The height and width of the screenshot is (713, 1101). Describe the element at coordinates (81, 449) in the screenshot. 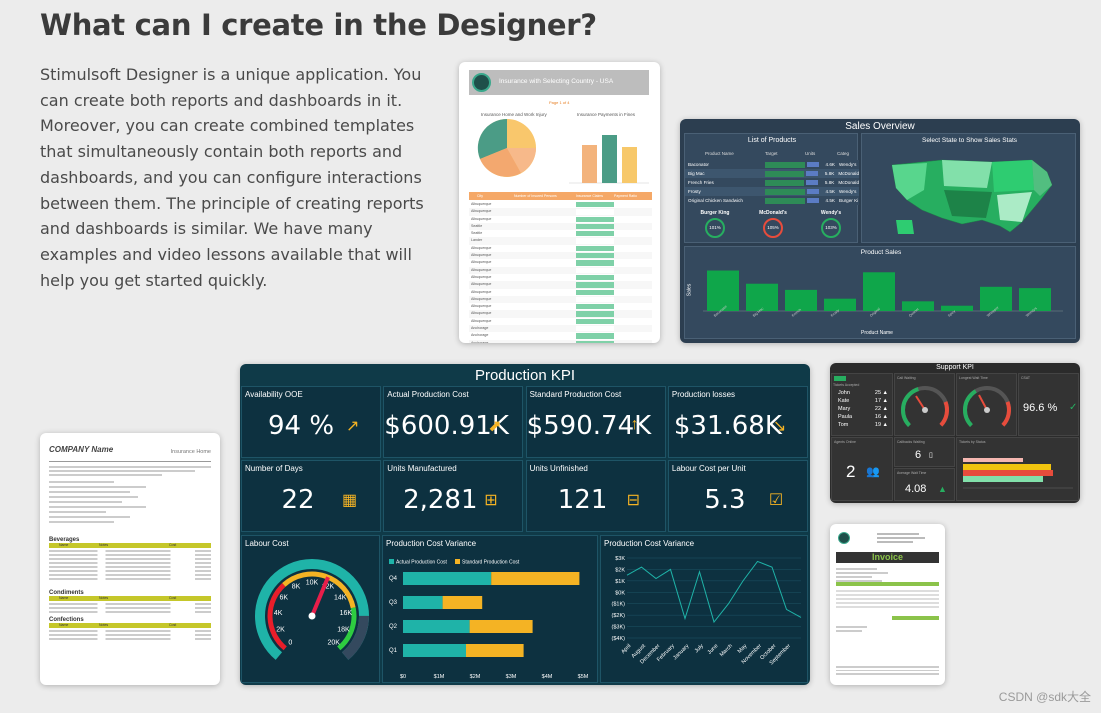

I see `company-name: COMPANY Name` at that location.